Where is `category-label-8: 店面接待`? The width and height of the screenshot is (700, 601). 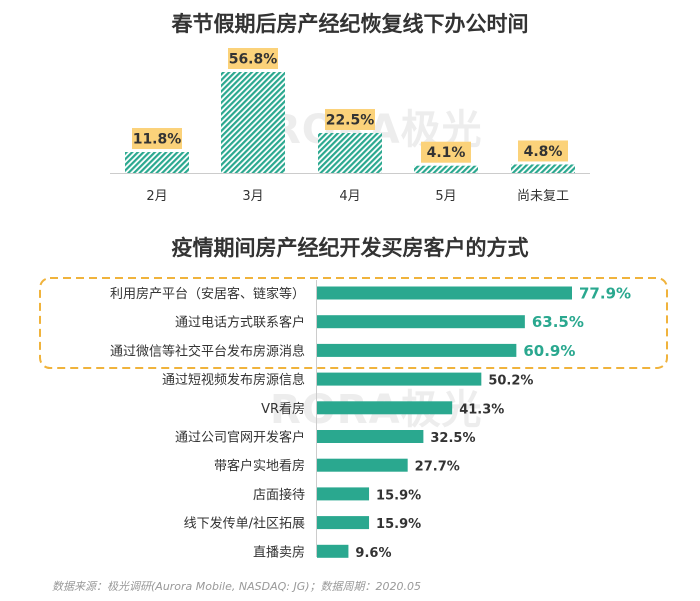
category-label-8: 店面接待 is located at coordinates (279, 495).